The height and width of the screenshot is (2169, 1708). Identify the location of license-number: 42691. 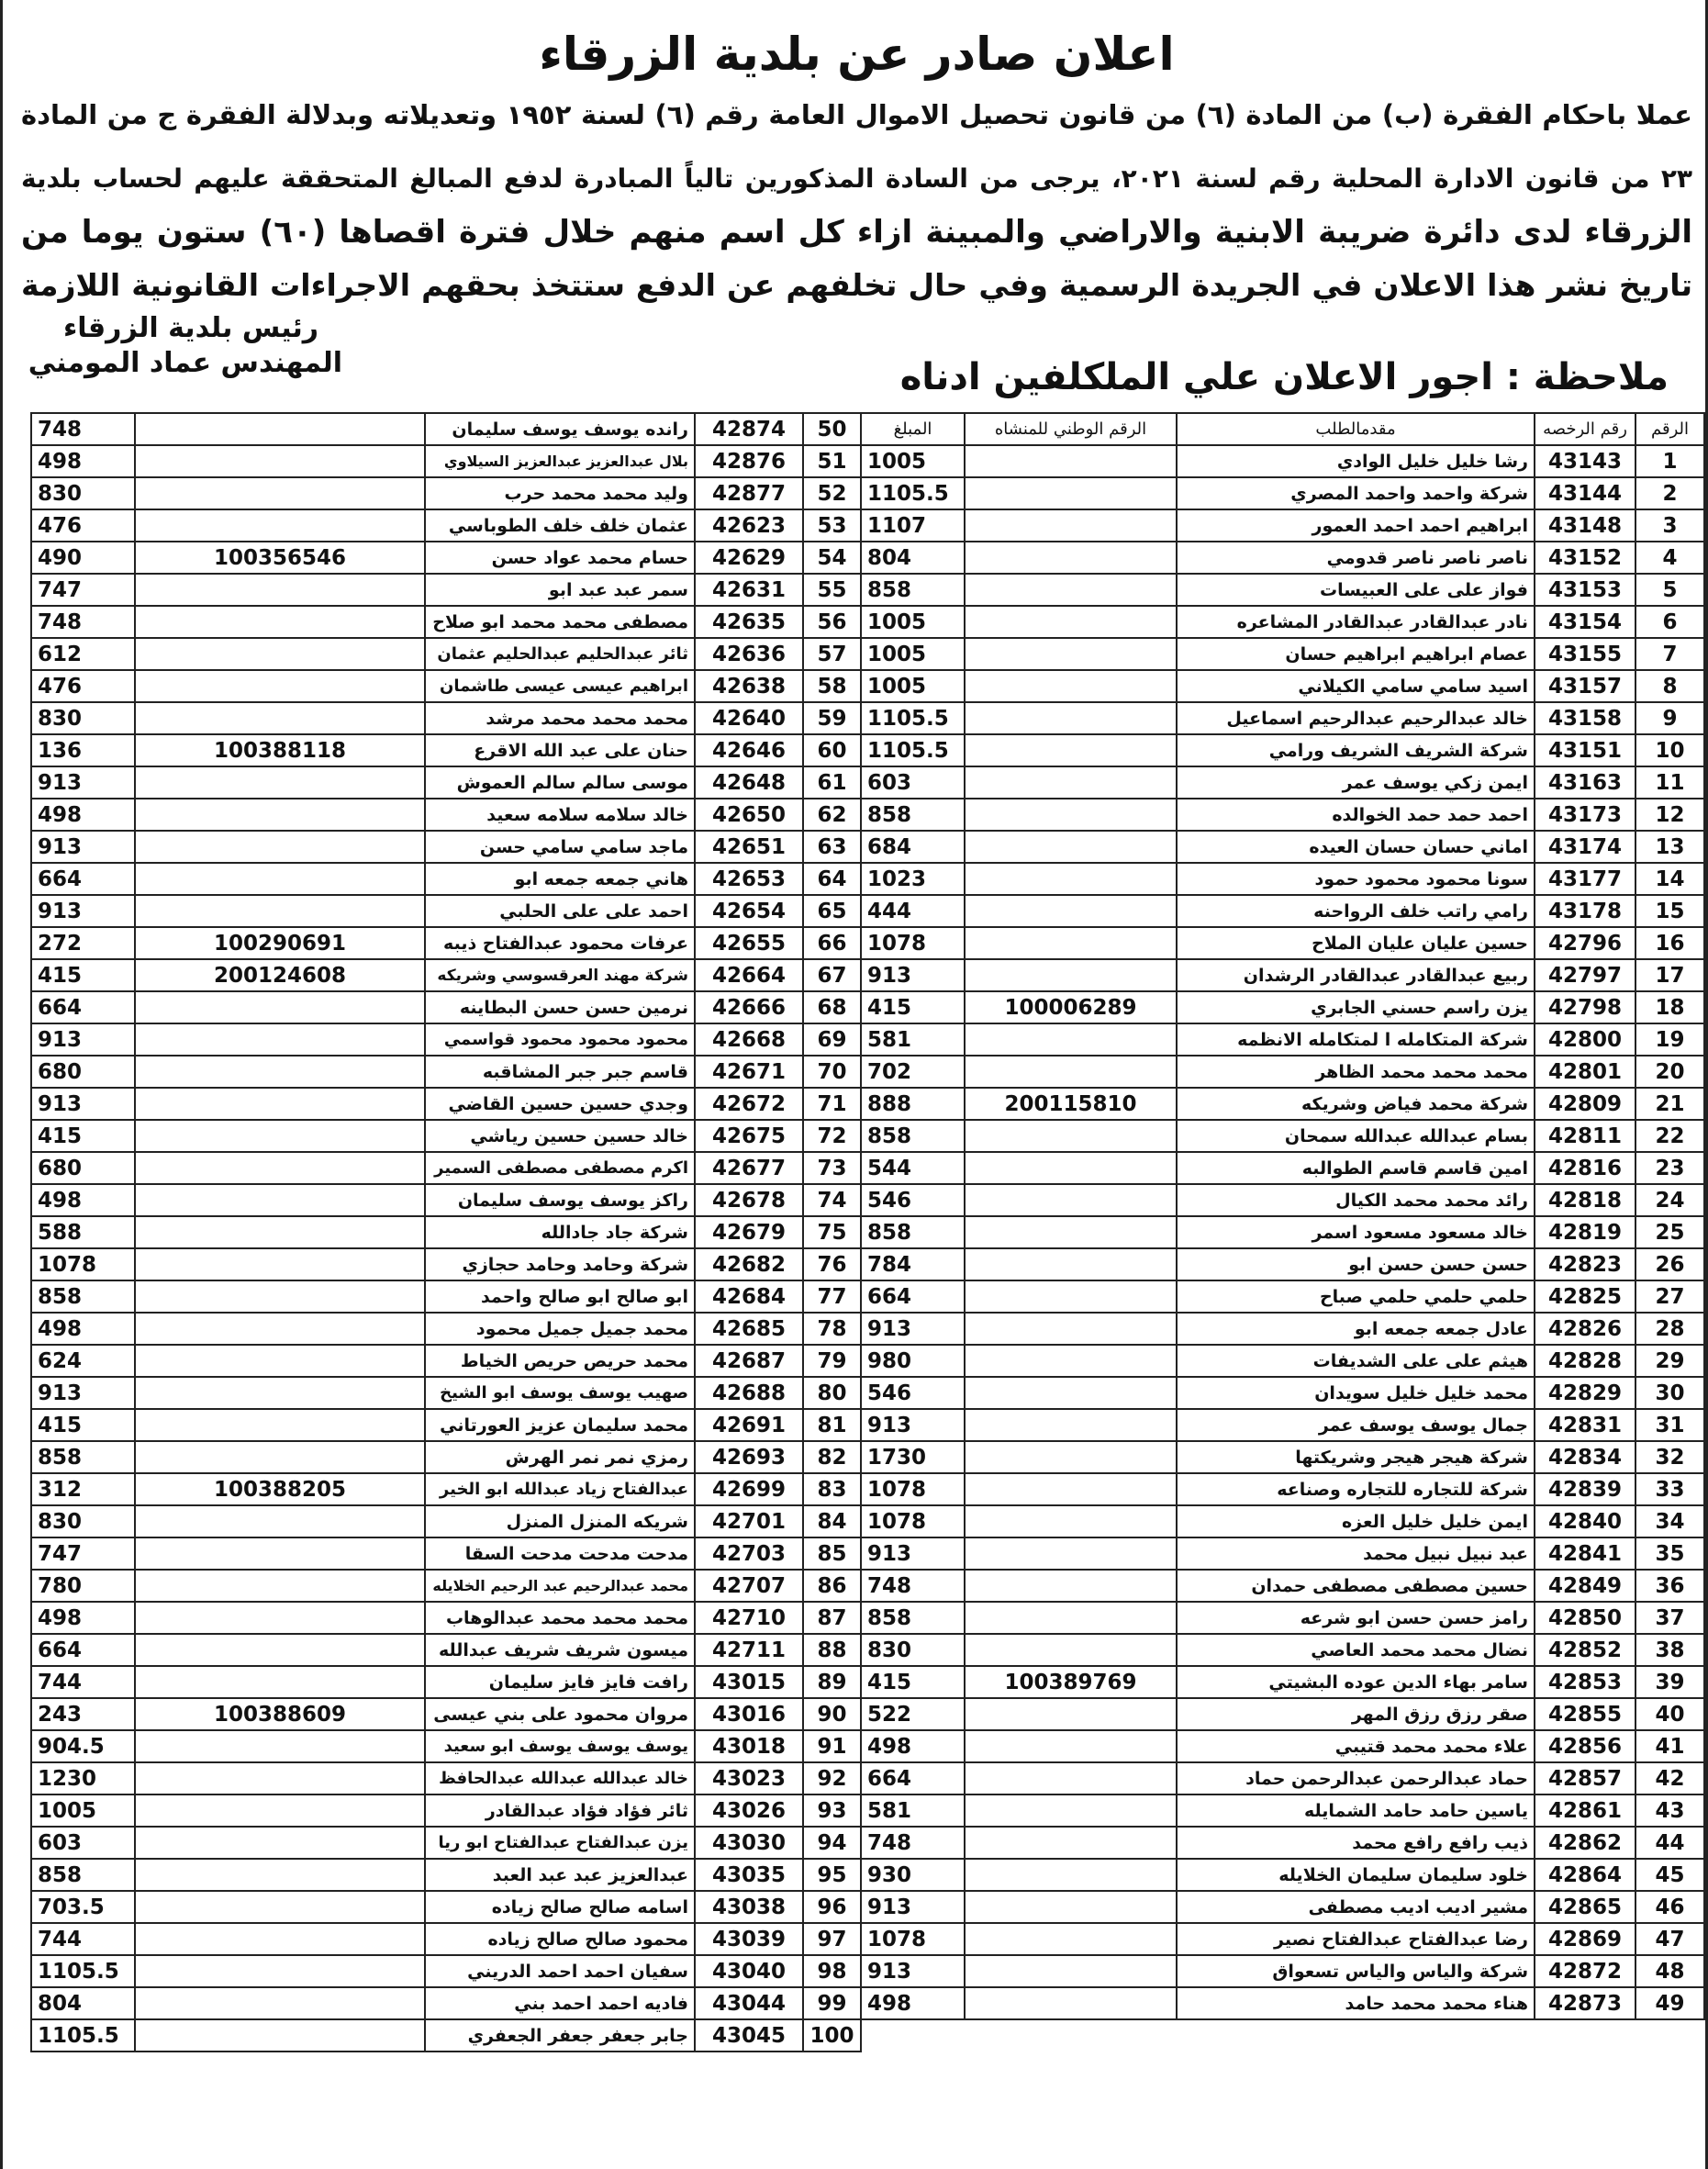
(749, 1425).